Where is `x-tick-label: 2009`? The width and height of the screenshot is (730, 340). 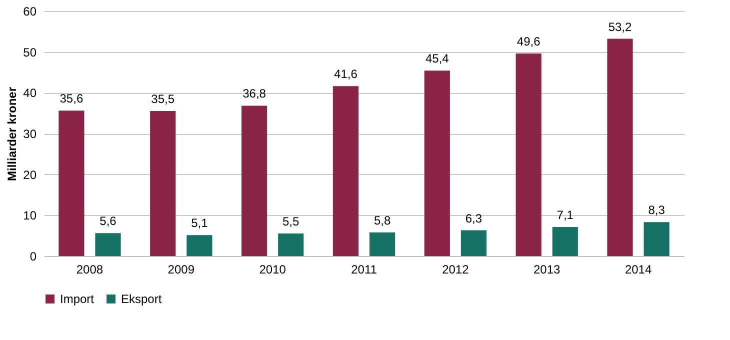 x-tick-label: 2009 is located at coordinates (181, 269).